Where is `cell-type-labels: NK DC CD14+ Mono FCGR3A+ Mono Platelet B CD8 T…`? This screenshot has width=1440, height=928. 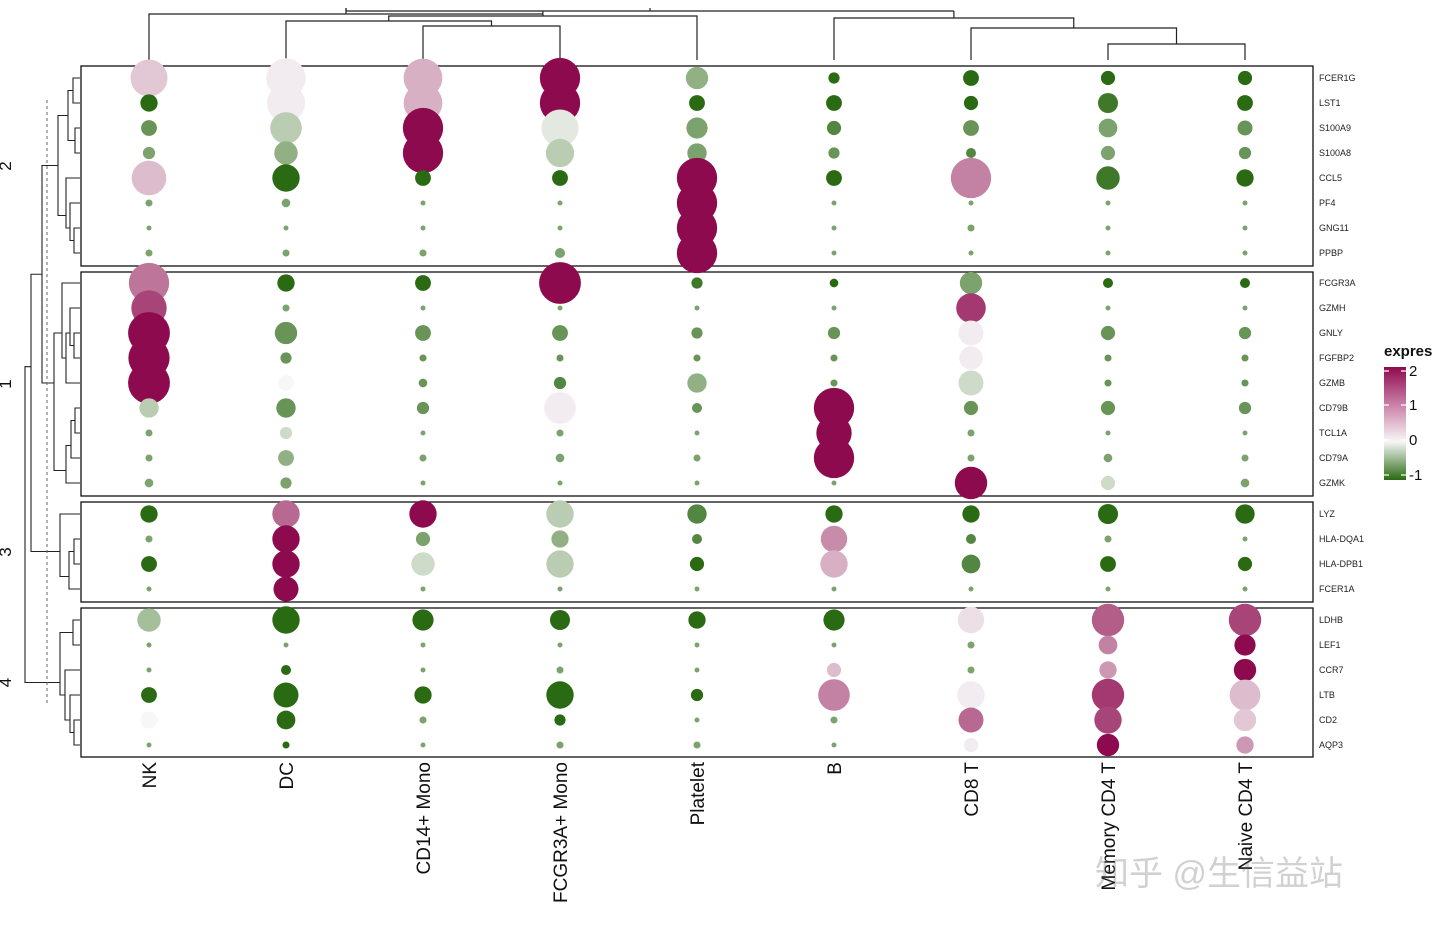
cell-type-labels: NK DC CD14+ Mono FCGR3A+ Mono Platelet B CD8 T… is located at coordinates (698, 832).